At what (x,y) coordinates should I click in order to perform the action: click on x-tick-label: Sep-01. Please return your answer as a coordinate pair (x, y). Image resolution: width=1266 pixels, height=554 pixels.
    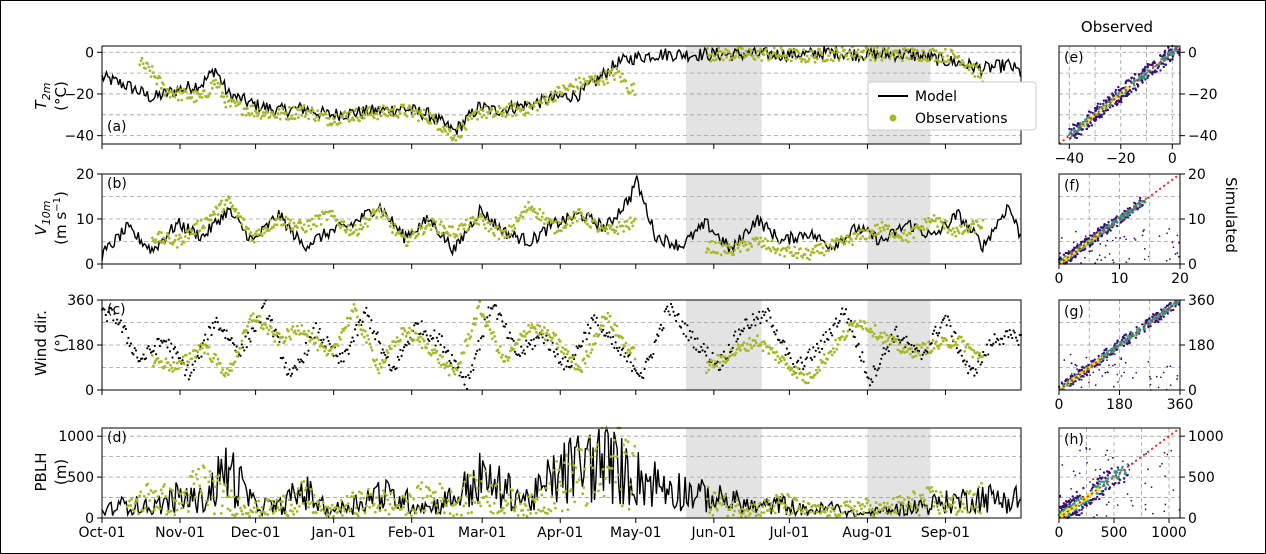
    Looking at the image, I should click on (945, 533).